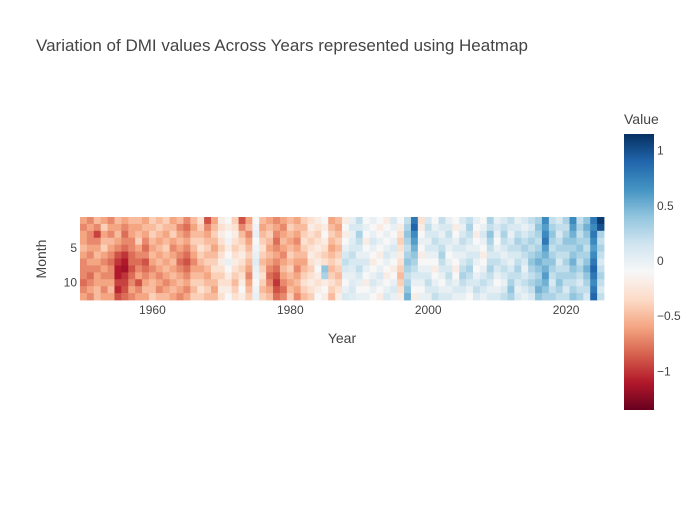  I want to click on x-axis-label: Year, so click(342, 338).